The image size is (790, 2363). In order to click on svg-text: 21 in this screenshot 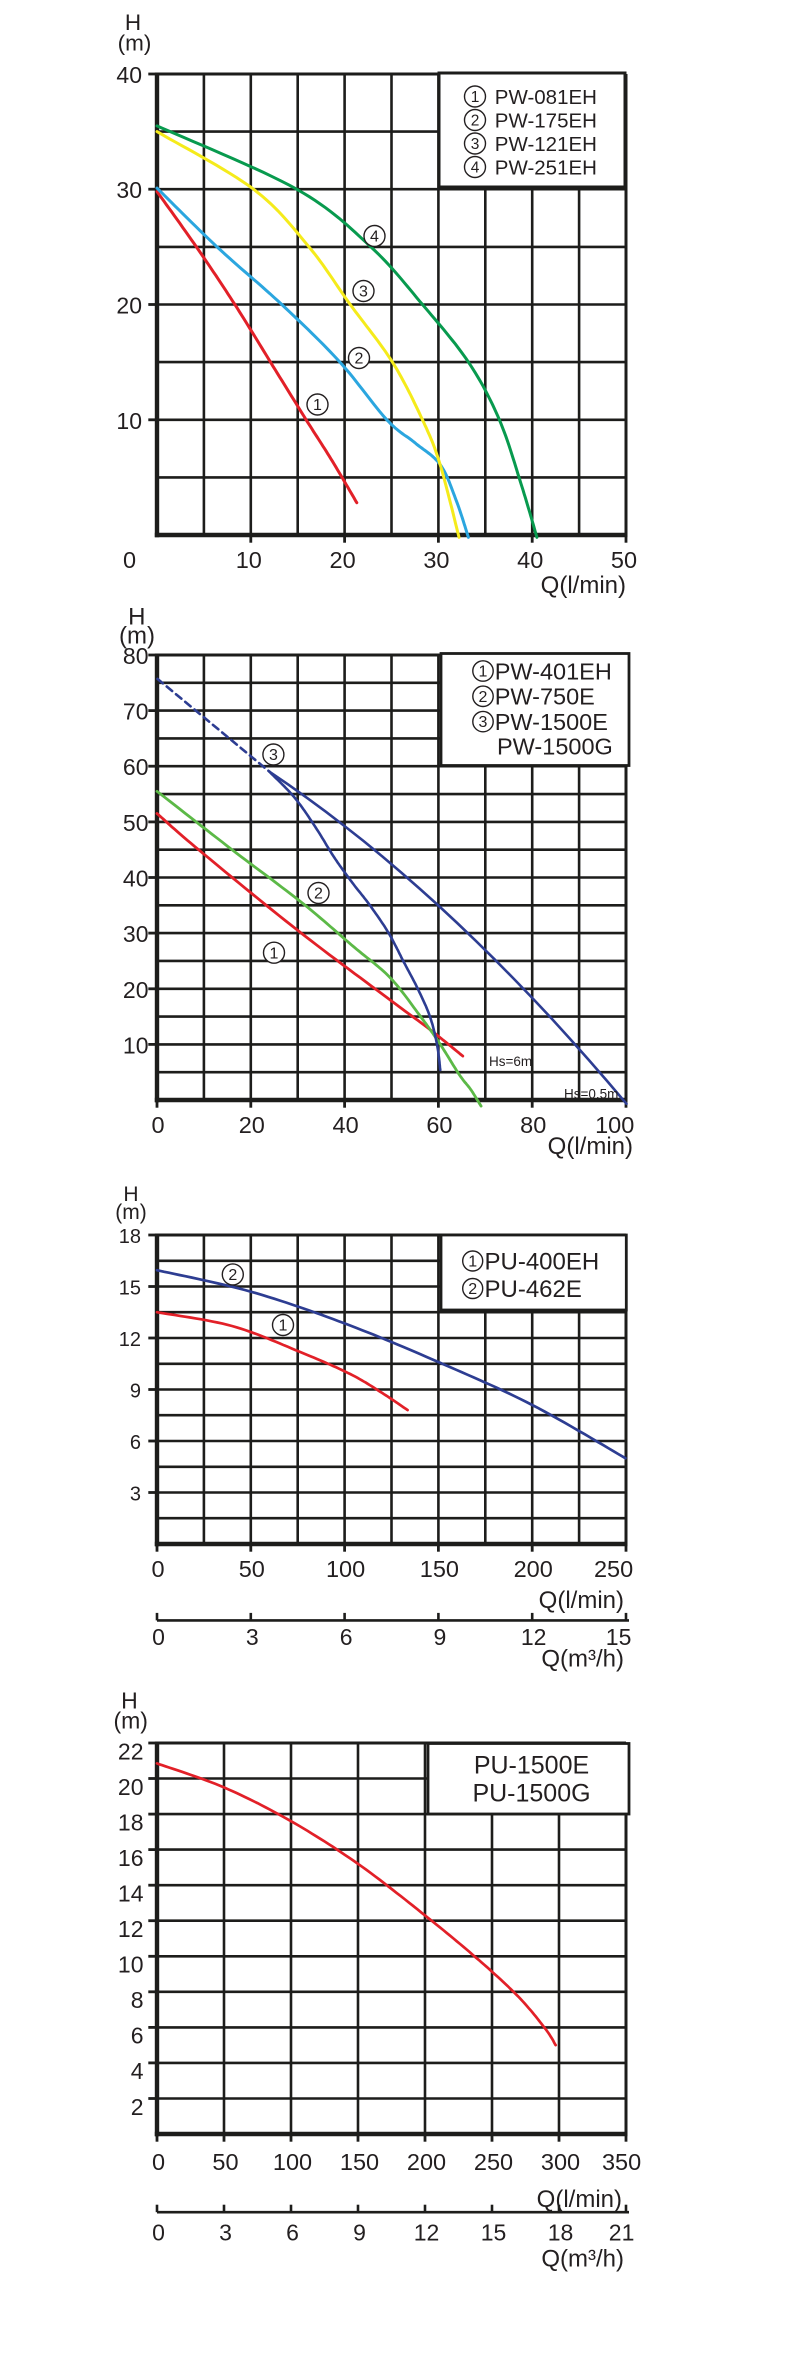, I will do `click(622, 2233)`.